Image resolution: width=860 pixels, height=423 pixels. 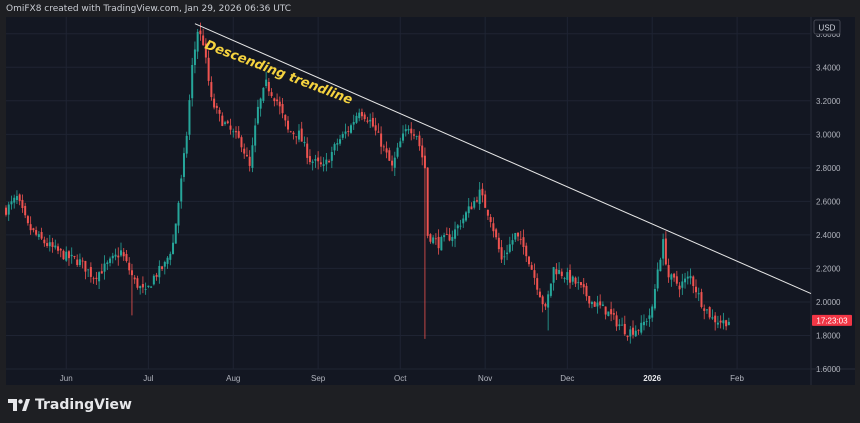 I want to click on tradingview-logo: TradingView, so click(x=70, y=405).